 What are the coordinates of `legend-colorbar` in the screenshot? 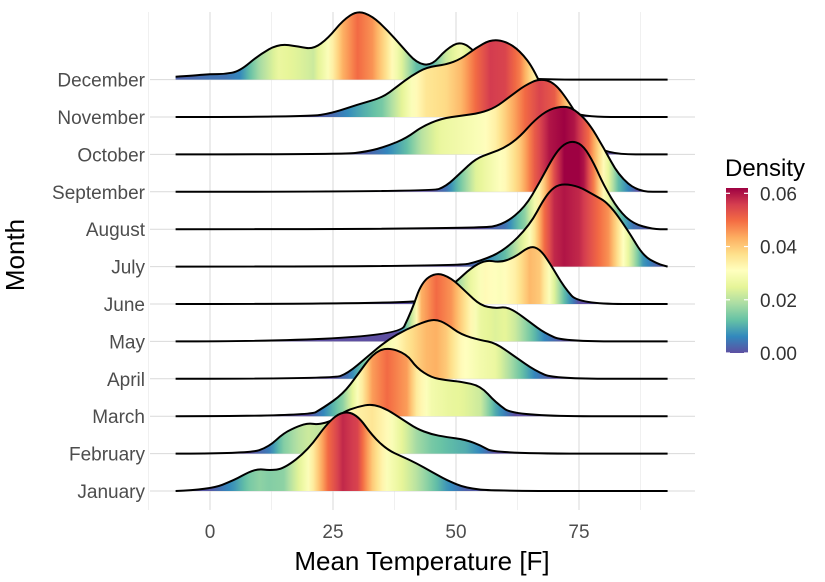 It's located at (737, 270).